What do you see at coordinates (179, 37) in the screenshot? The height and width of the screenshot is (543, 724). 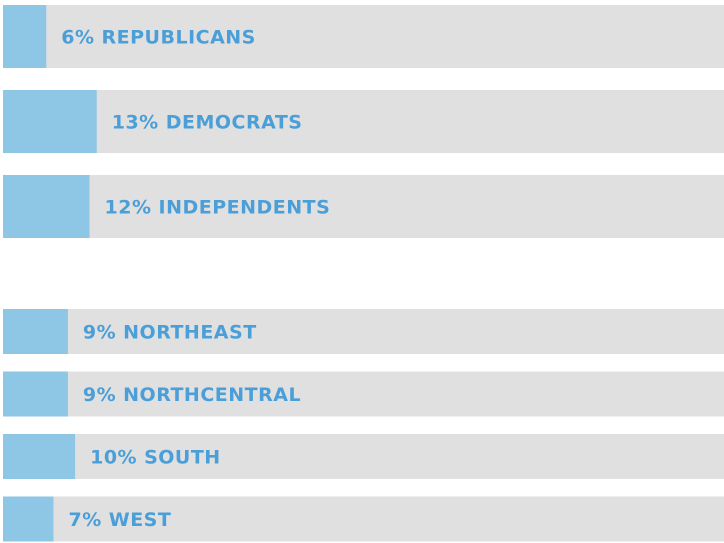 I see `category-label: REPUBLICANS` at bounding box center [179, 37].